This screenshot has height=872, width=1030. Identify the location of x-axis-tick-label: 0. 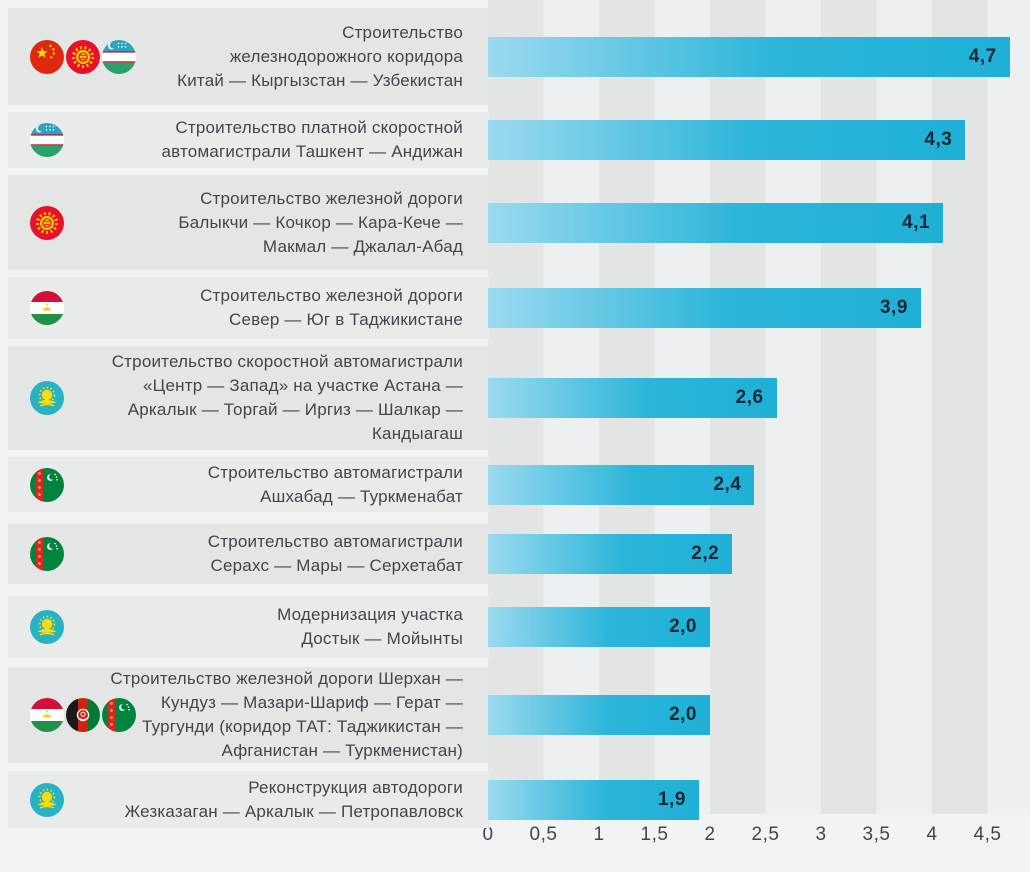
(488, 834).